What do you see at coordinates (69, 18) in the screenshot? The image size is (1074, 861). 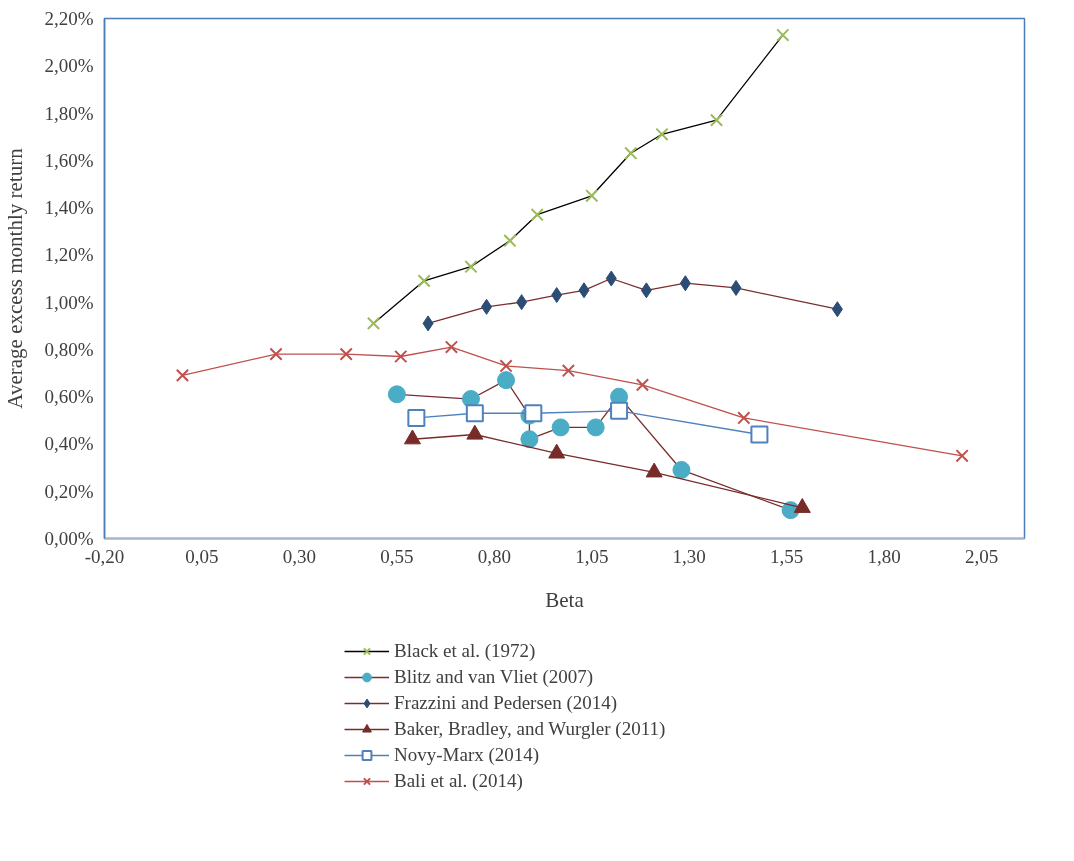 I see `y-tick-label: 2,20%` at bounding box center [69, 18].